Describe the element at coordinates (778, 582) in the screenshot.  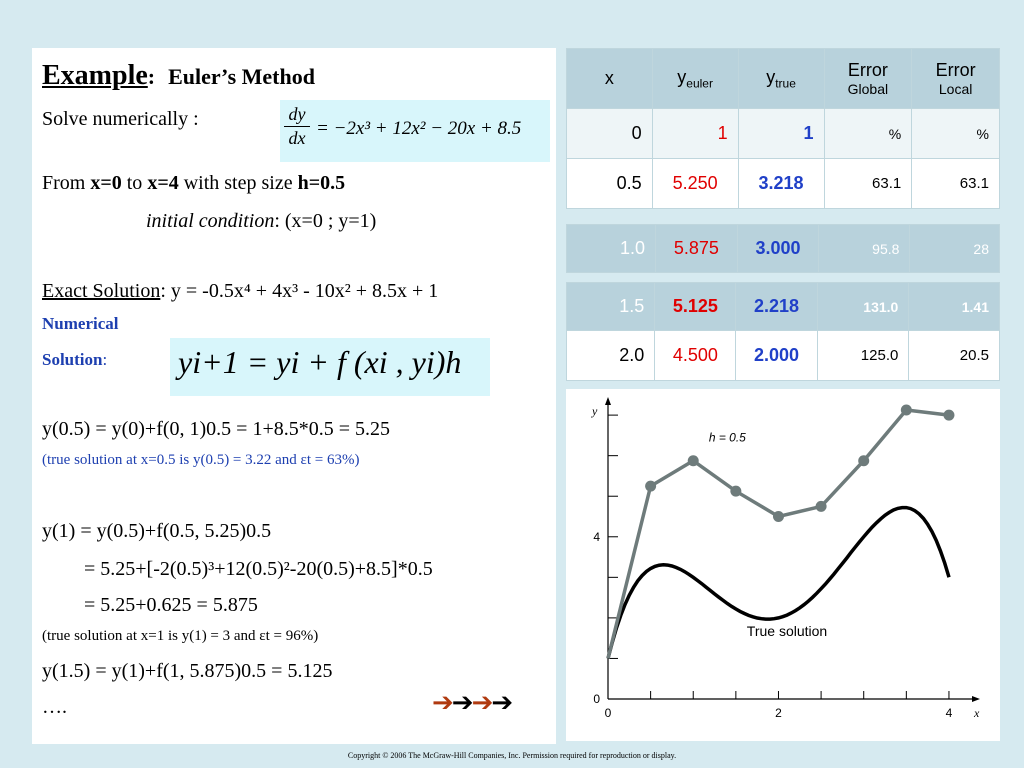
I see `true-solution-line` at that location.